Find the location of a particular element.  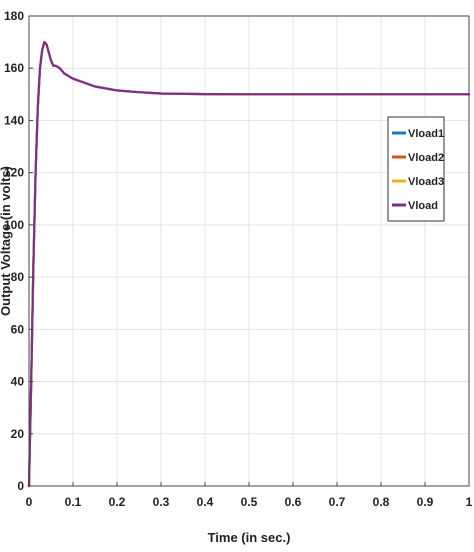

x-tick-label: 0.8 is located at coordinates (381, 502).